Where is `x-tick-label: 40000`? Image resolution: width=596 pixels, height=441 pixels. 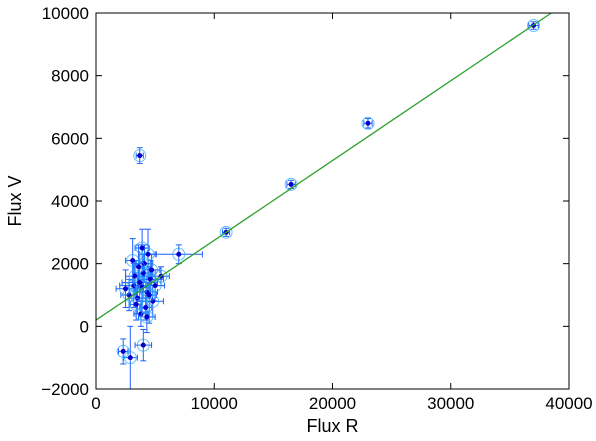 x-tick-label: 40000 is located at coordinates (568, 403).